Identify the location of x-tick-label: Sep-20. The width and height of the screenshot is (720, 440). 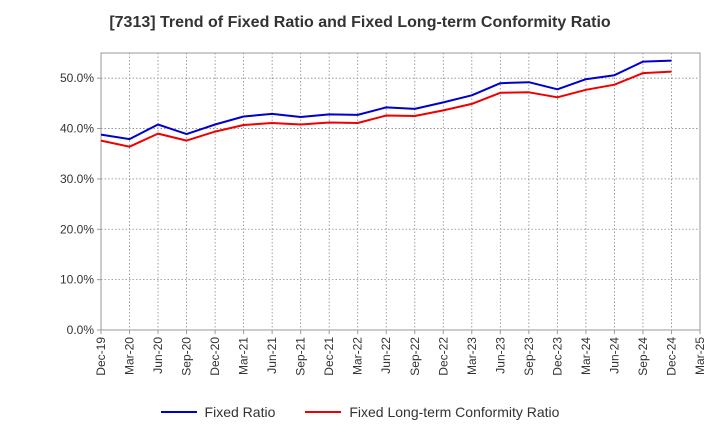
(187, 356).